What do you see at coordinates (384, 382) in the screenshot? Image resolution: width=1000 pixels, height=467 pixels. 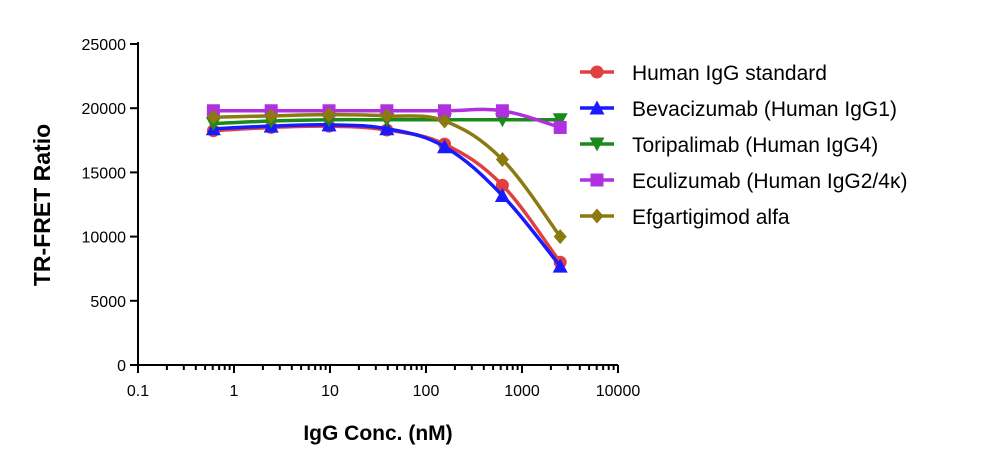 I see `x-axis: 0.1 1 10 100 1000 10000` at bounding box center [384, 382].